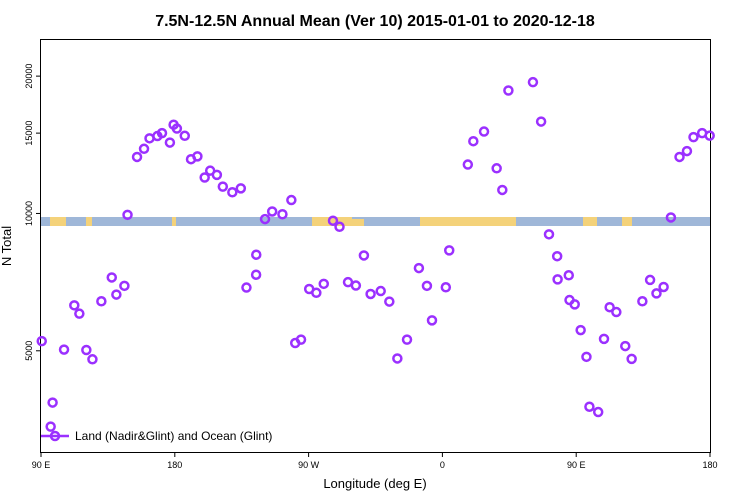 The image size is (750, 500). What do you see at coordinates (374, 483) in the screenshot?
I see `x-axis-label: Longitude (deg E)` at bounding box center [374, 483].